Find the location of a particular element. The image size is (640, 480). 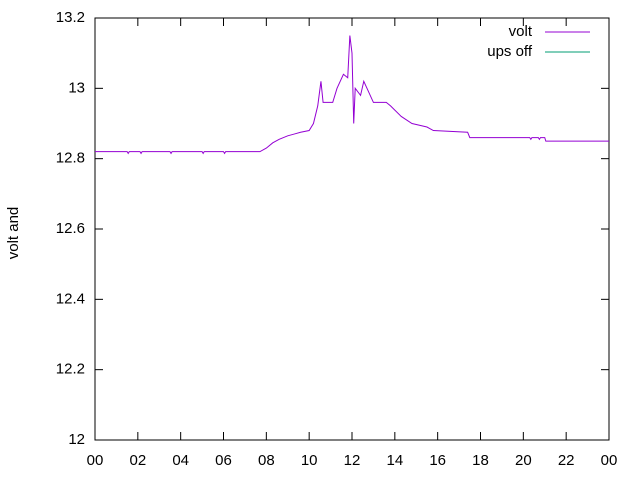

x-tick-label: 08 is located at coordinates (266, 460).